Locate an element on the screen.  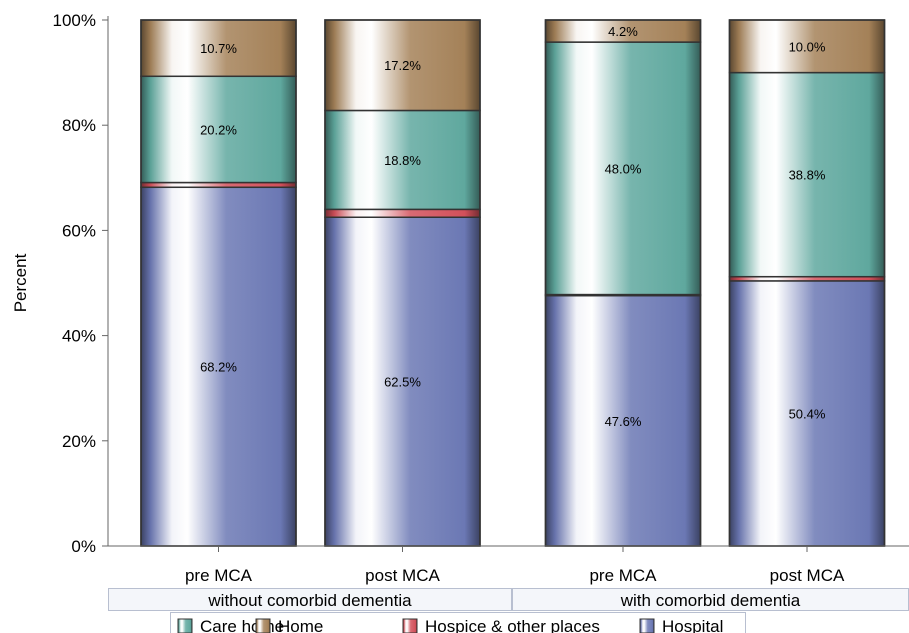
data-label: 18.8% is located at coordinates (402, 160).